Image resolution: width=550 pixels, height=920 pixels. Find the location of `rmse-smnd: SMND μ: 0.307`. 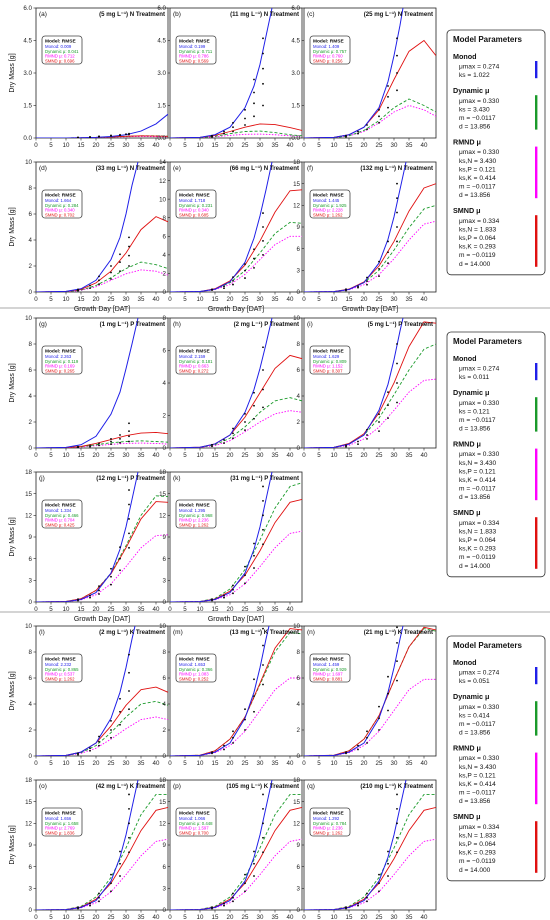

rmse-smnd: SMND μ: 0.307 is located at coordinates (328, 370).